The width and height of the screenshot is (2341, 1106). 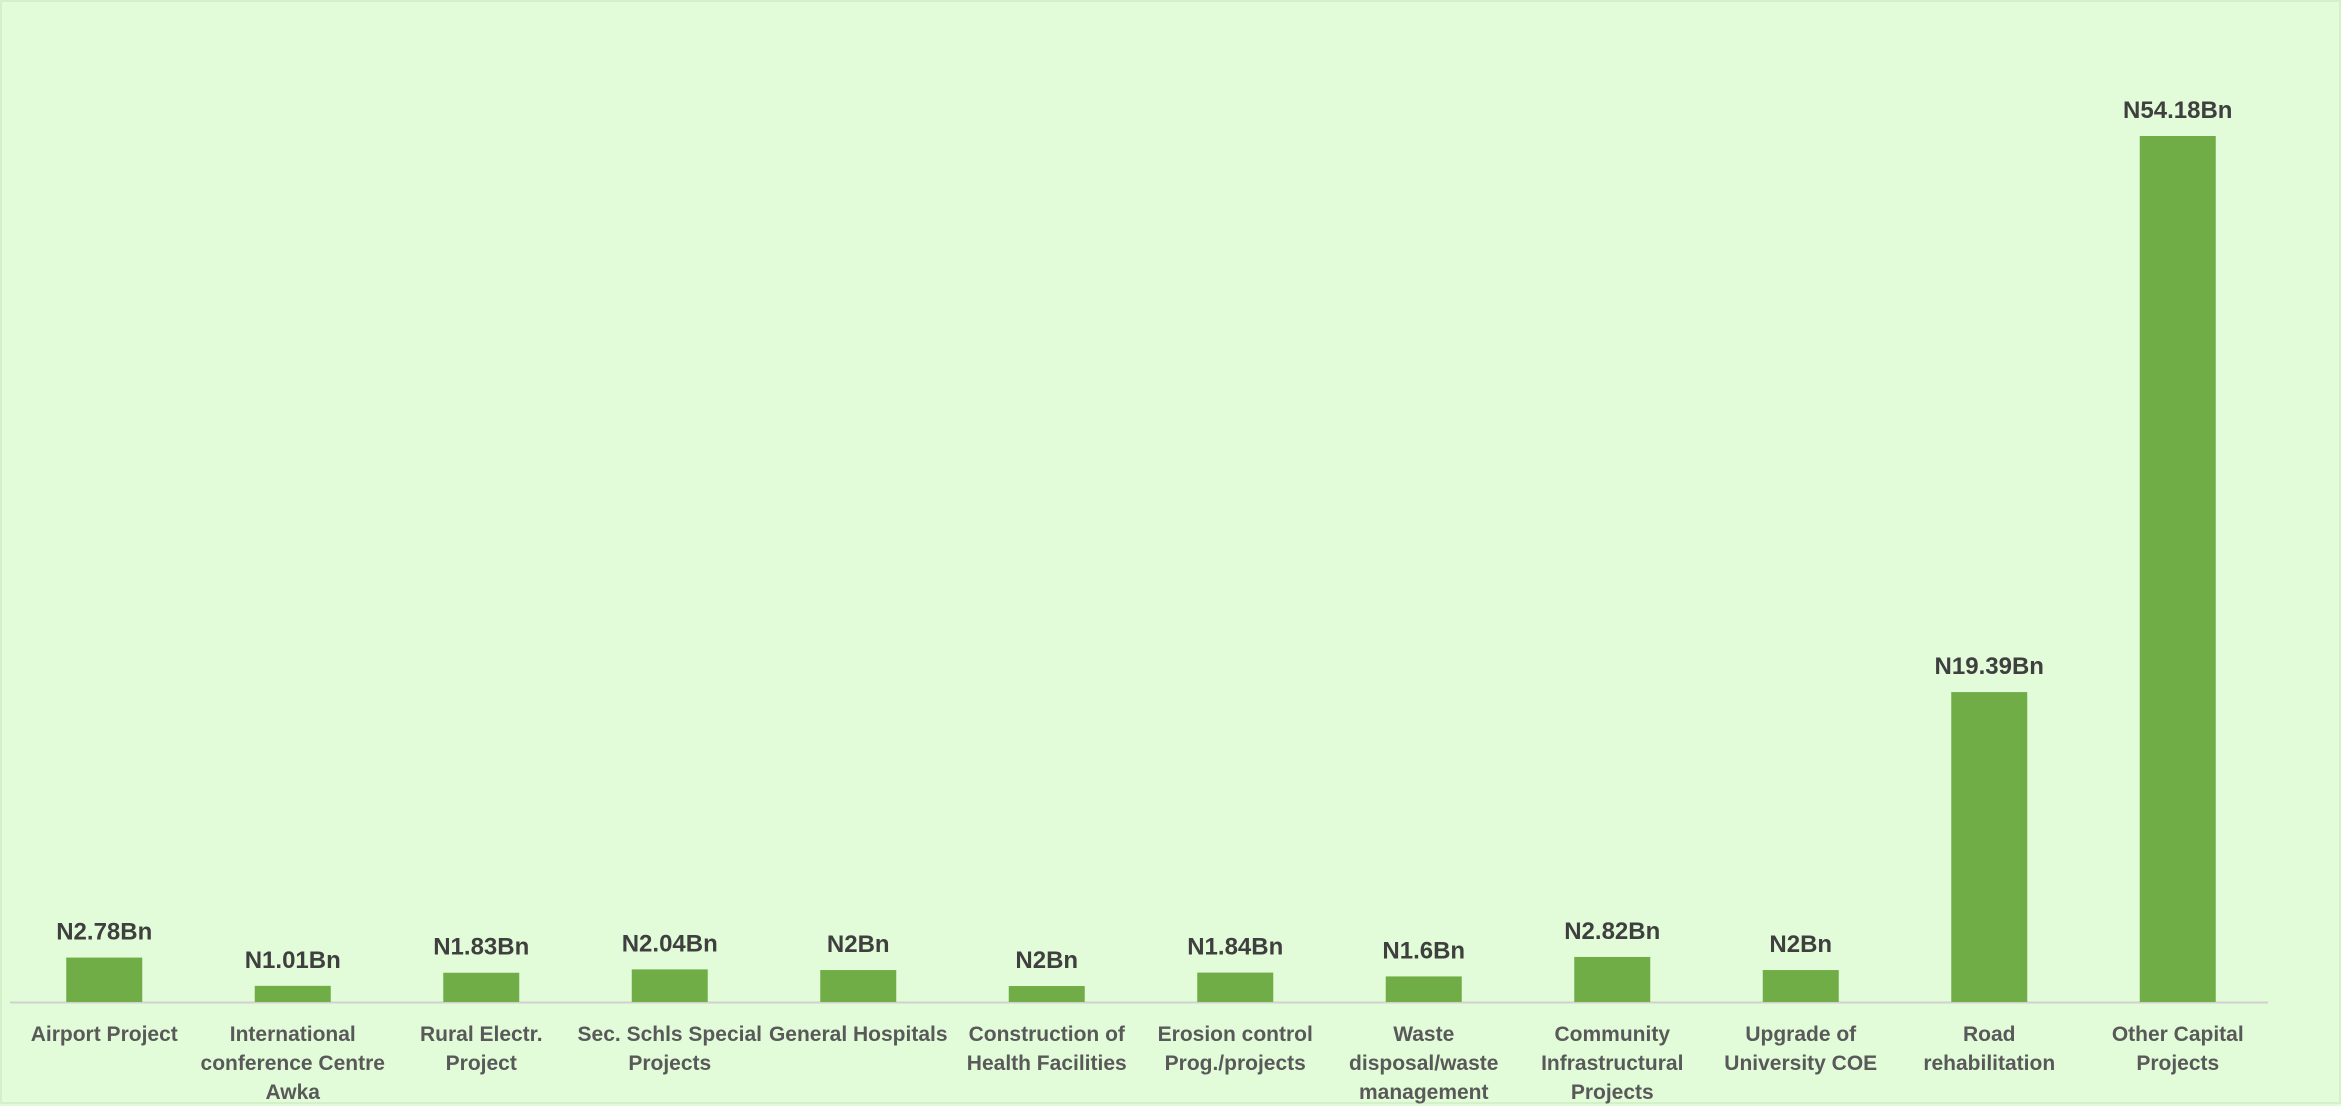 What do you see at coordinates (858, 1034) in the screenshot?
I see `category-label: General Hospitals` at bounding box center [858, 1034].